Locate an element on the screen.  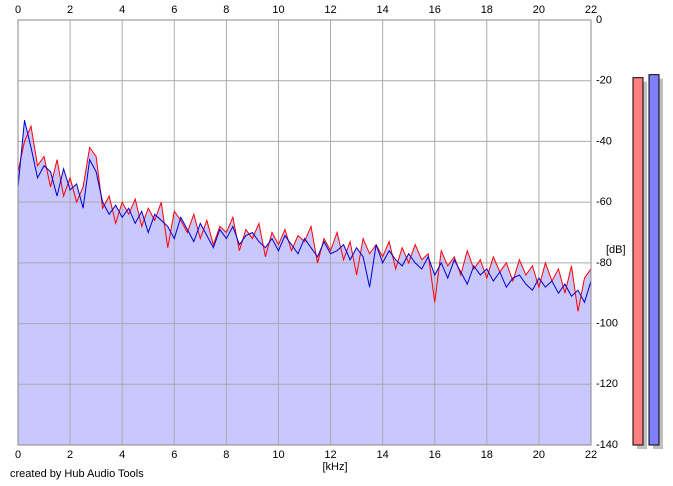
x-tick-label-top: 16 is located at coordinates (435, 10).